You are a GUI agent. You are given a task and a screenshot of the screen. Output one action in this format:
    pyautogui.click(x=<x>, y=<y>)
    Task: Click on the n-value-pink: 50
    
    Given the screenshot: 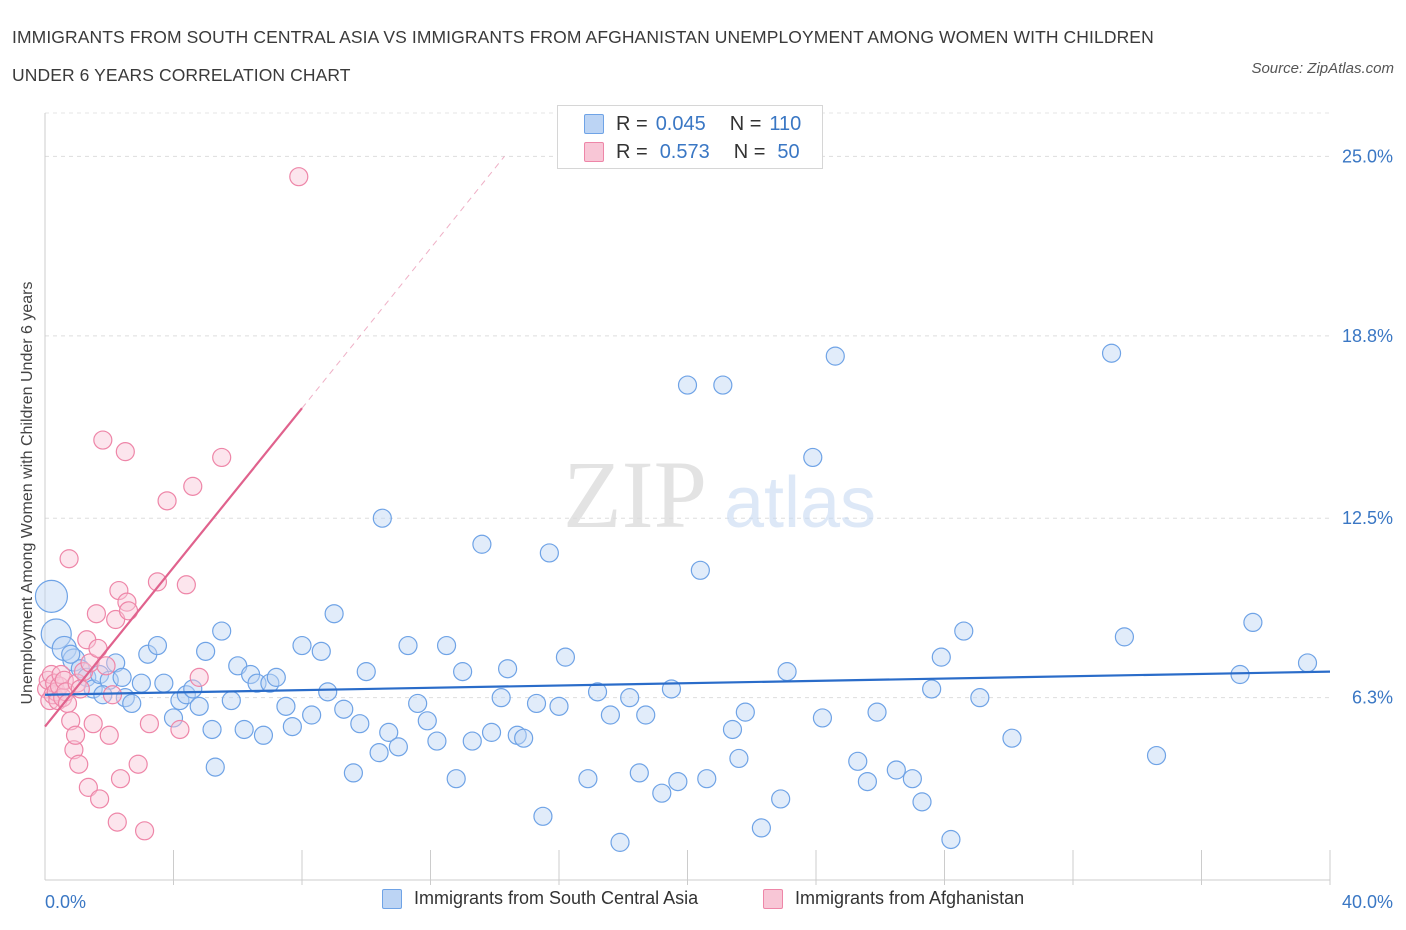 What is the action you would take?
    pyautogui.click(x=788, y=151)
    